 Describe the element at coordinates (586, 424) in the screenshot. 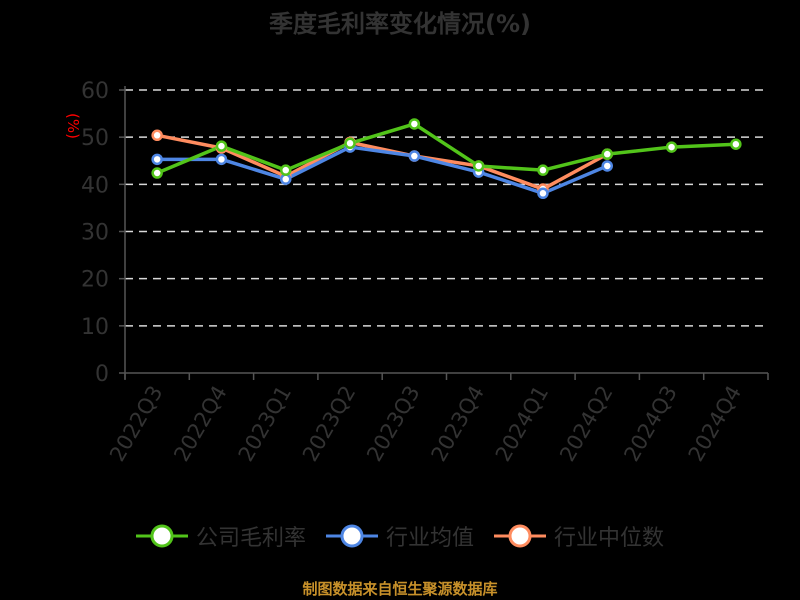

I see `x-tick-label: 2024Q2` at that location.